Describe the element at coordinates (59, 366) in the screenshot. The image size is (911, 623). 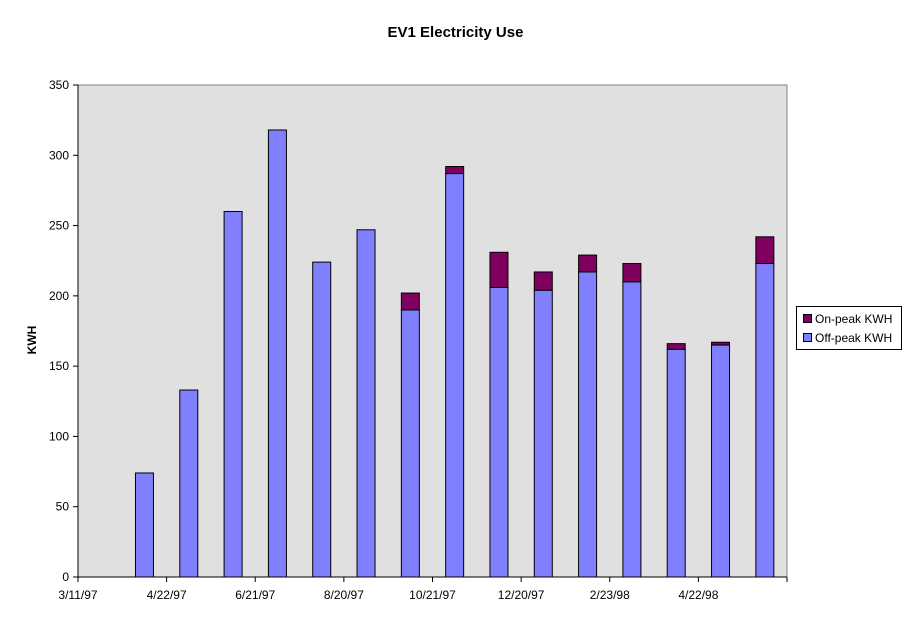
I see `y-tick-label: 150` at that location.